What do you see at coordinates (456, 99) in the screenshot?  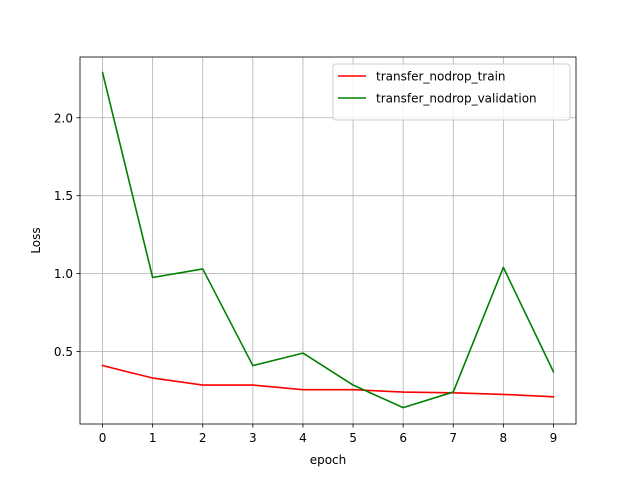 I see `legend-label: transfer_nodrop_validation` at bounding box center [456, 99].